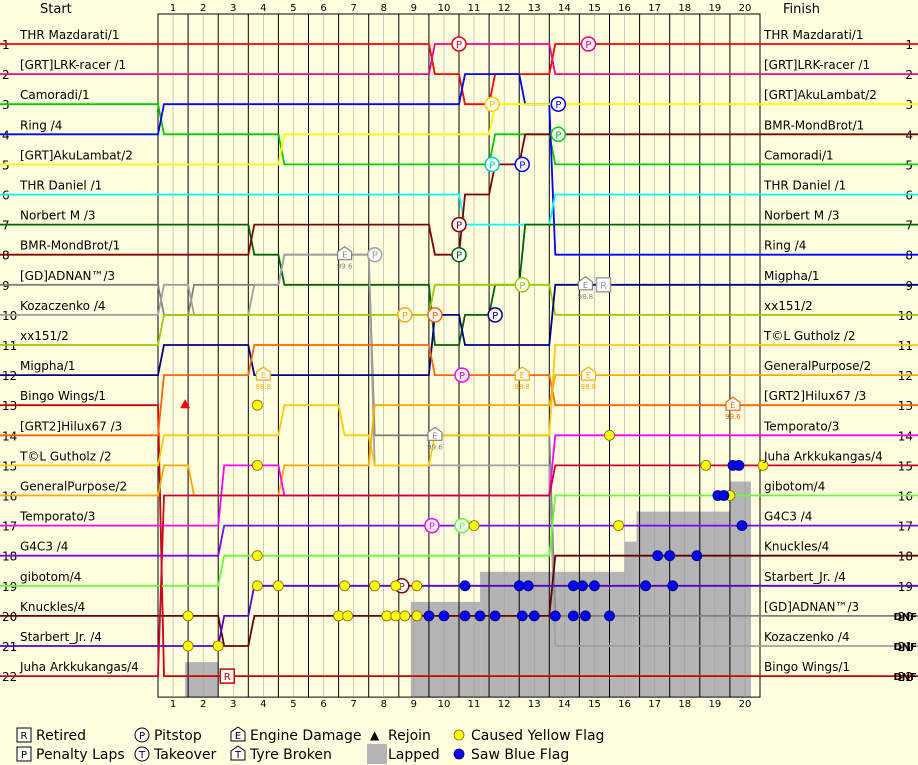 This screenshot has height=765, width=918. Describe the element at coordinates (227, 677) in the screenshot. I see `retired-letter: R` at that location.